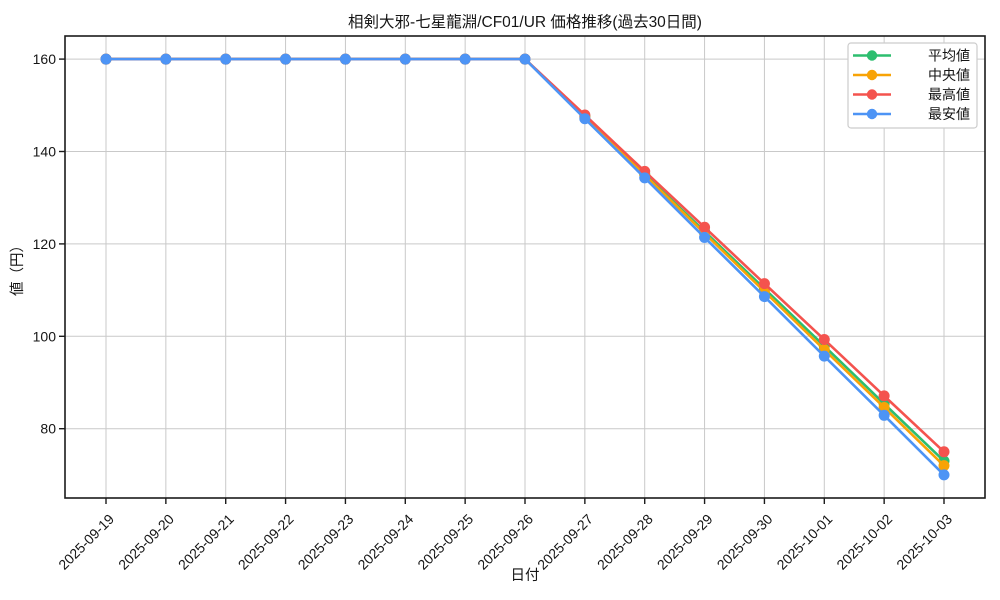  Describe the element at coordinates (625, 542) in the screenshot. I see `x-tick-label: 2025-09-28` at that location.